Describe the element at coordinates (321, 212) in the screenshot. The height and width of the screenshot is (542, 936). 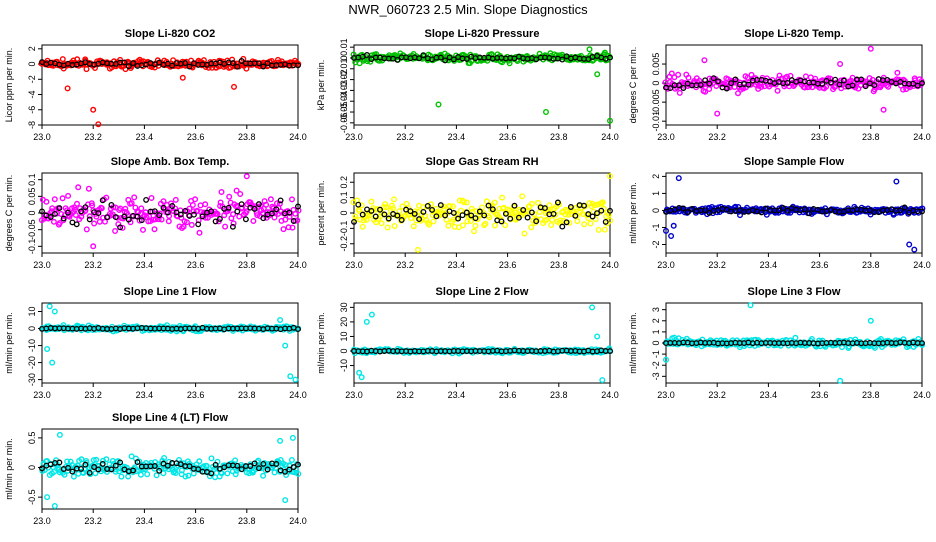
I see `y-axis-label: percent per min.` at that location.